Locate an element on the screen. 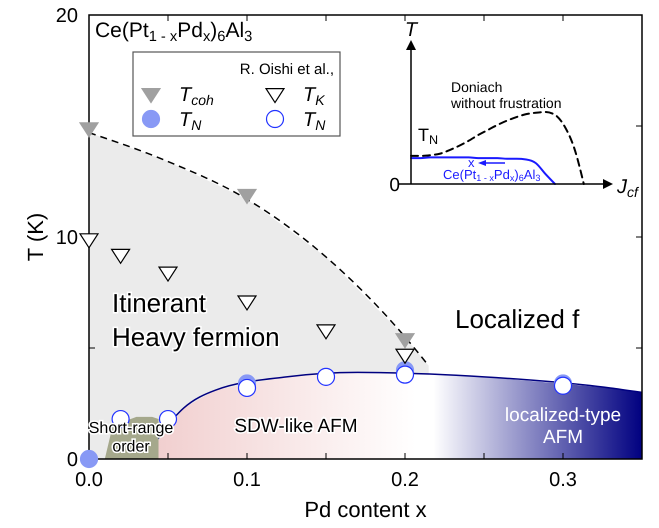 This screenshot has width=659, height=528. x-axis-title: Pd content x is located at coordinates (365, 509).